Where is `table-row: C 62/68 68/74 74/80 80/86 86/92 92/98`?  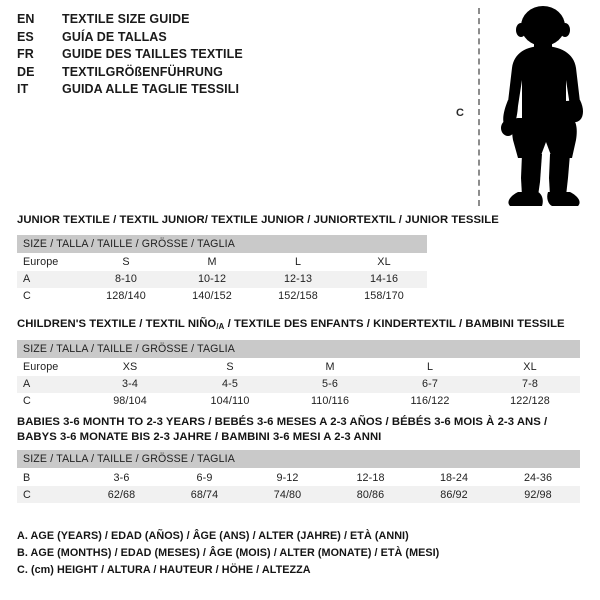
table-row: C 62/68 68/74 74/80 80/86 86/92 92/98 is located at coordinates (298, 494).